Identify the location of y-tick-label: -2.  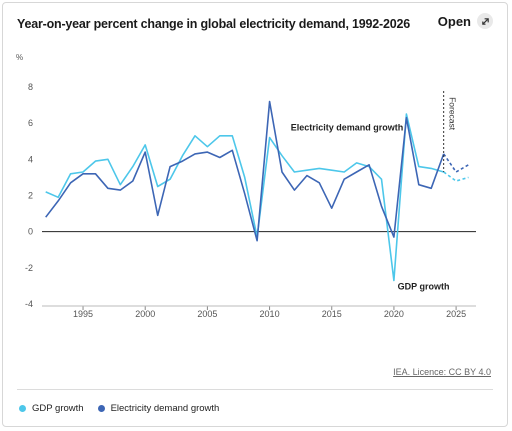
(29, 268).